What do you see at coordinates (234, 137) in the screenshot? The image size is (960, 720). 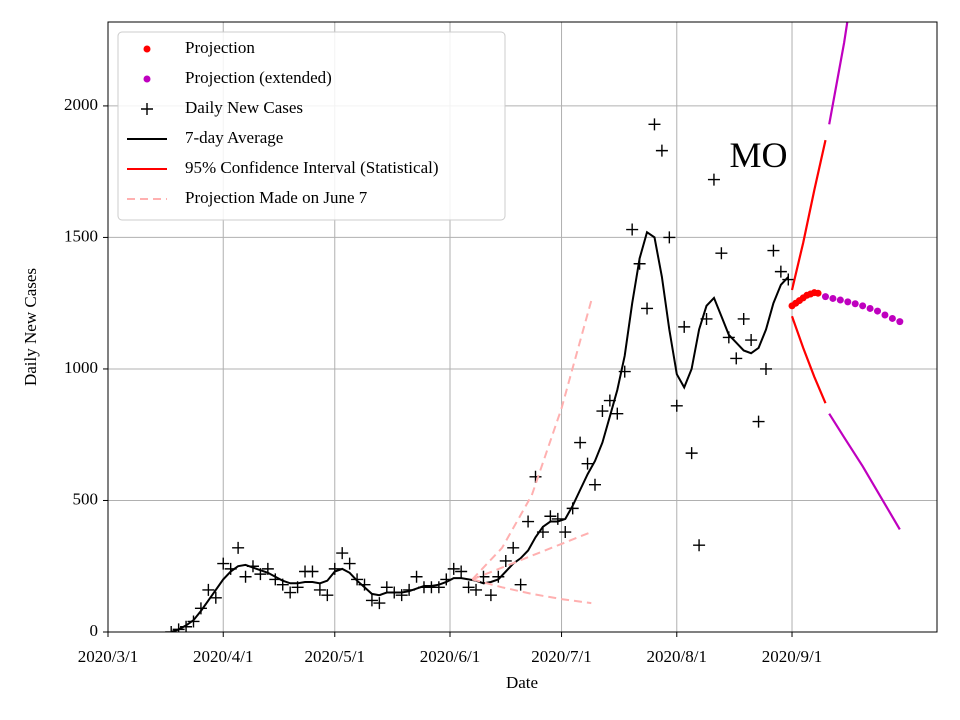 I see `legend-label: 7-day Average` at bounding box center [234, 137].